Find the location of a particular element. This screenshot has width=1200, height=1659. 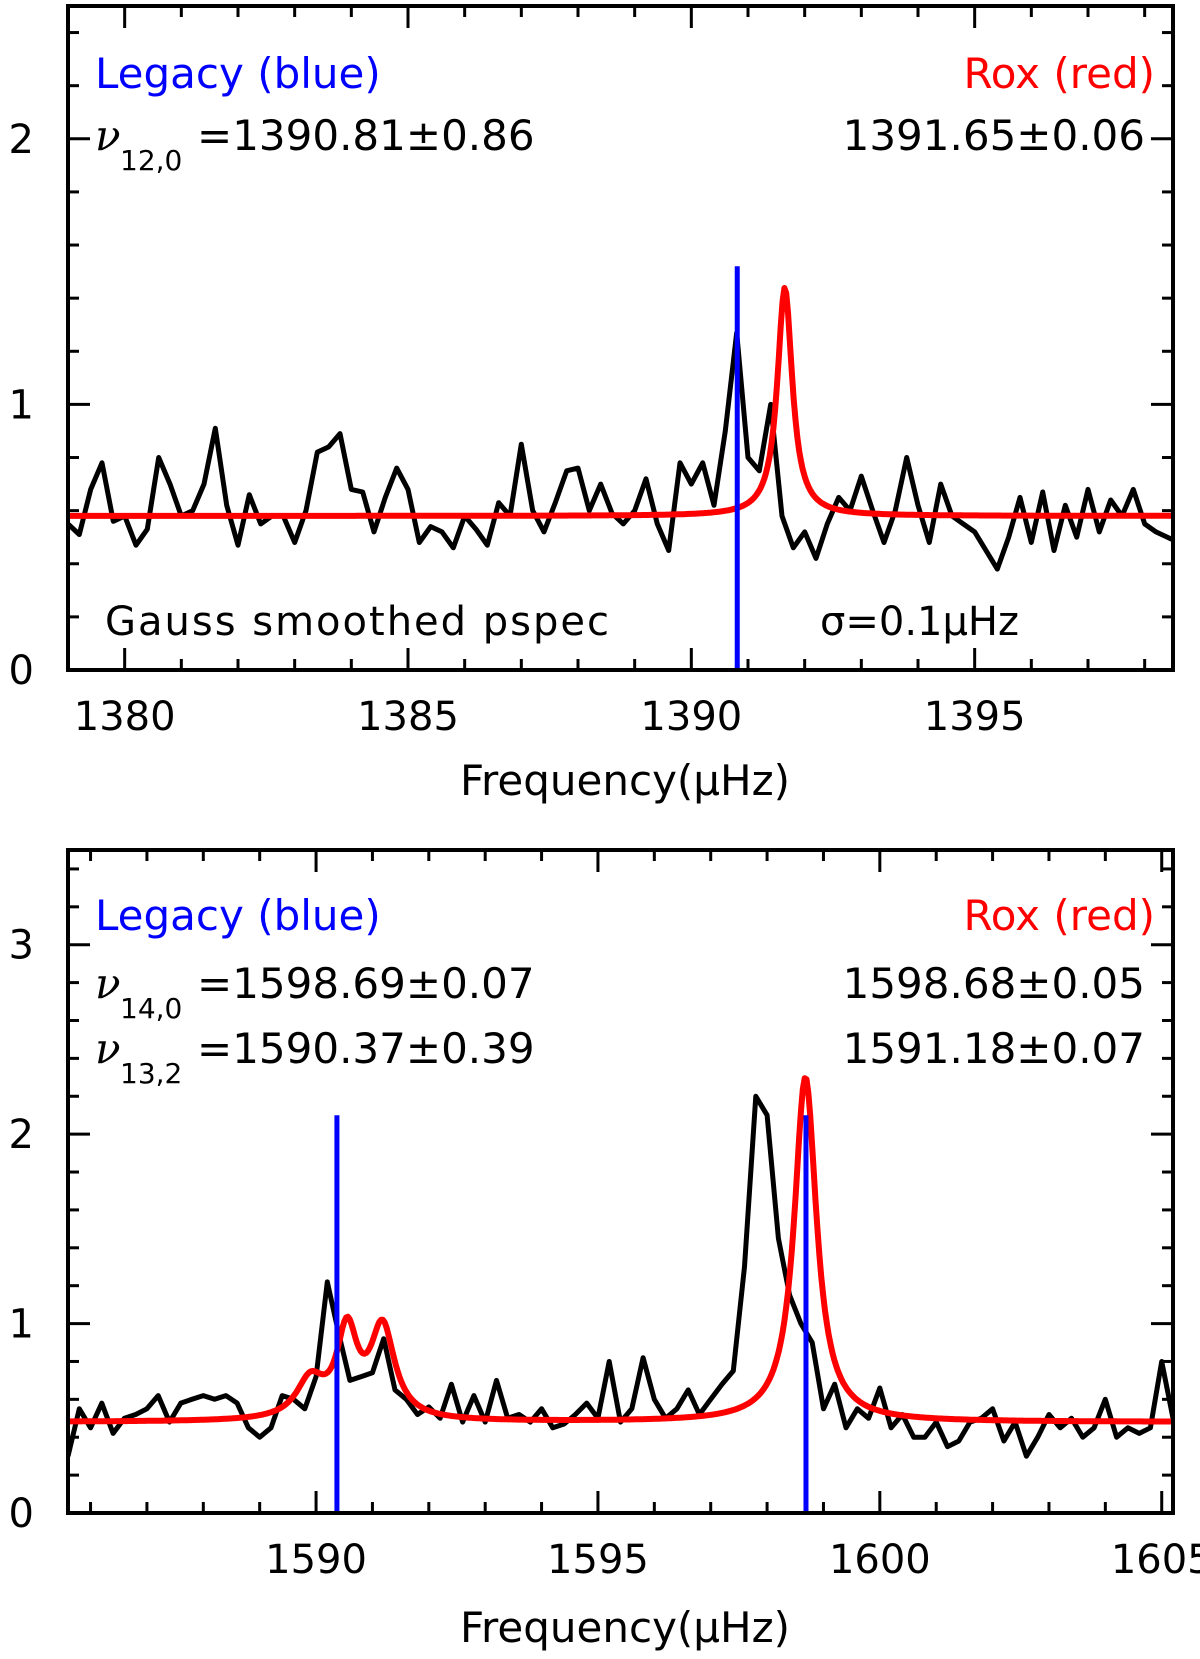

bottom-rox-title: Rox (red) is located at coordinates (1059, 915).